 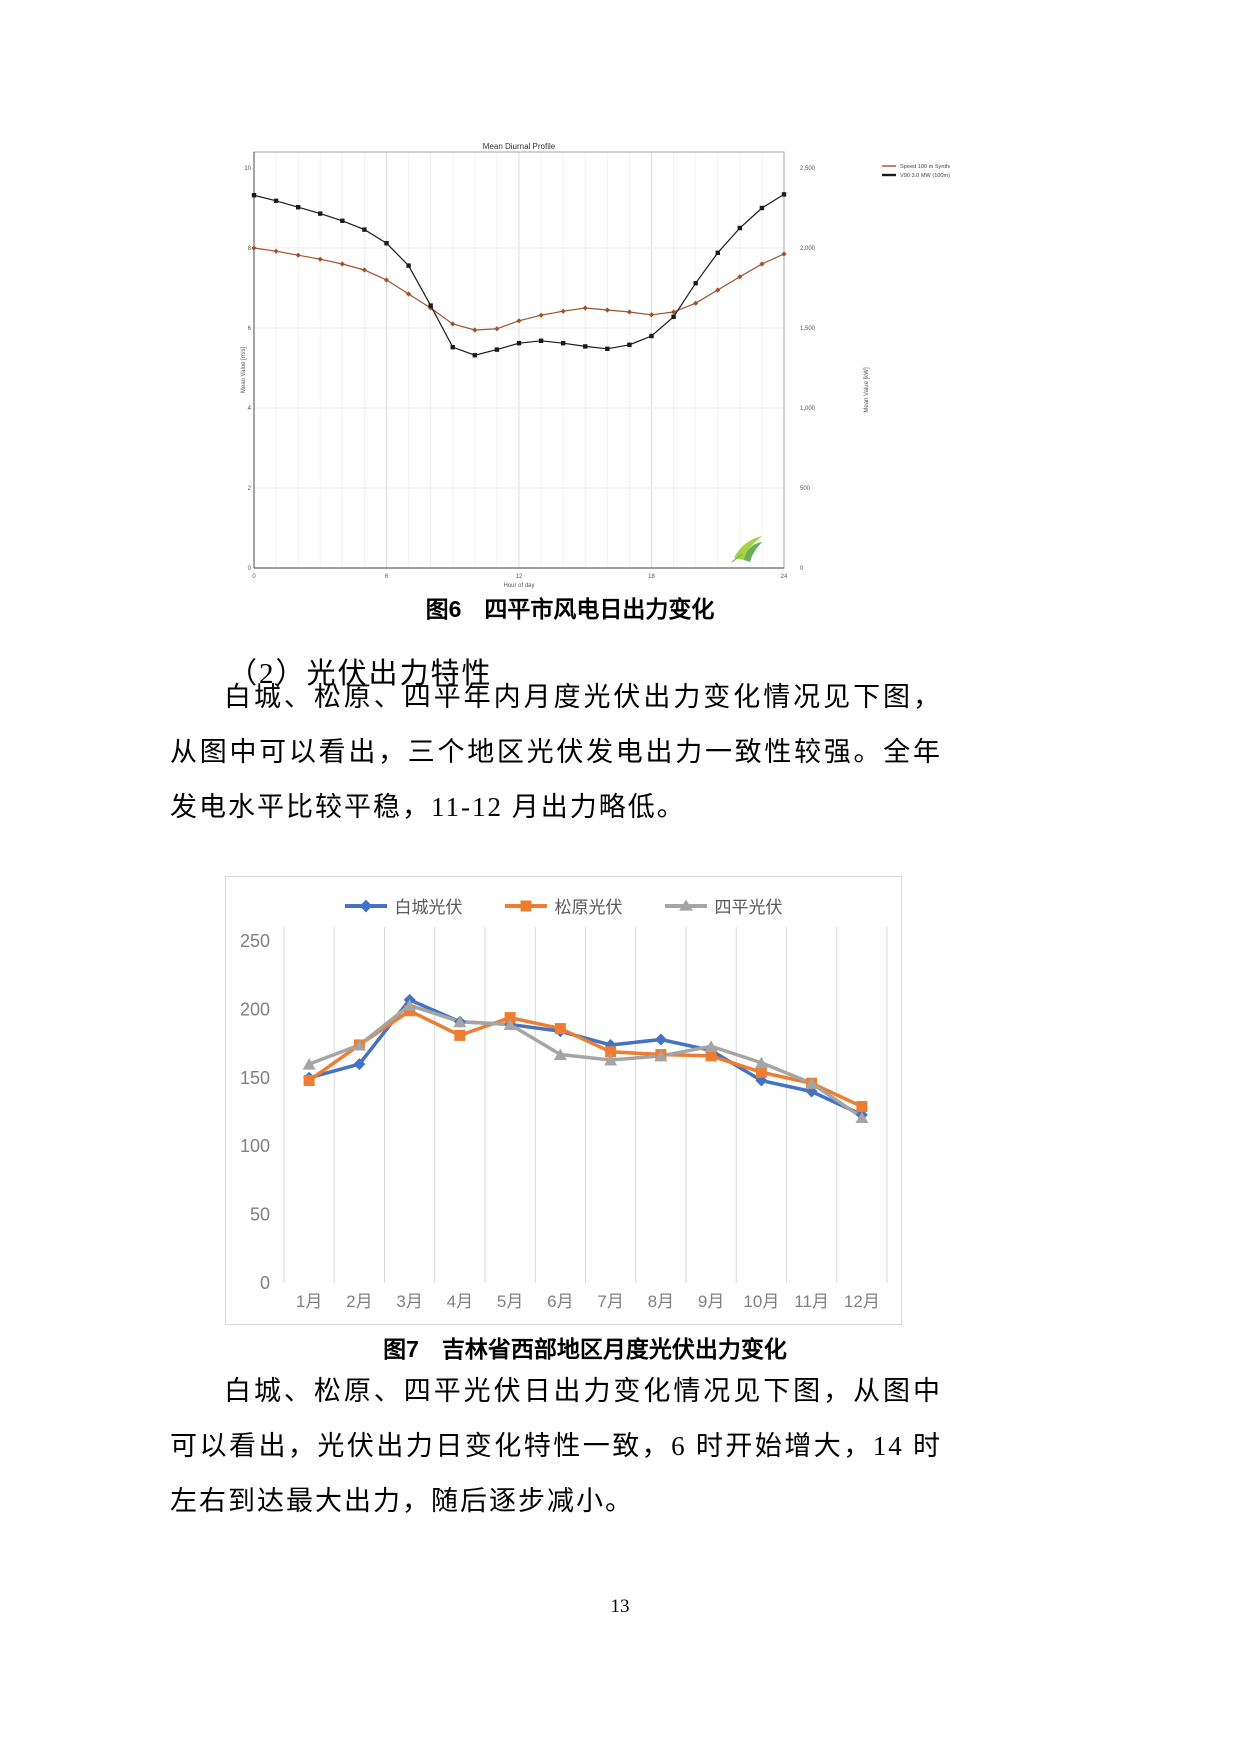 What do you see at coordinates (867, 390) in the screenshot?
I see `right-axis-title: Mean Value [kW]` at bounding box center [867, 390].